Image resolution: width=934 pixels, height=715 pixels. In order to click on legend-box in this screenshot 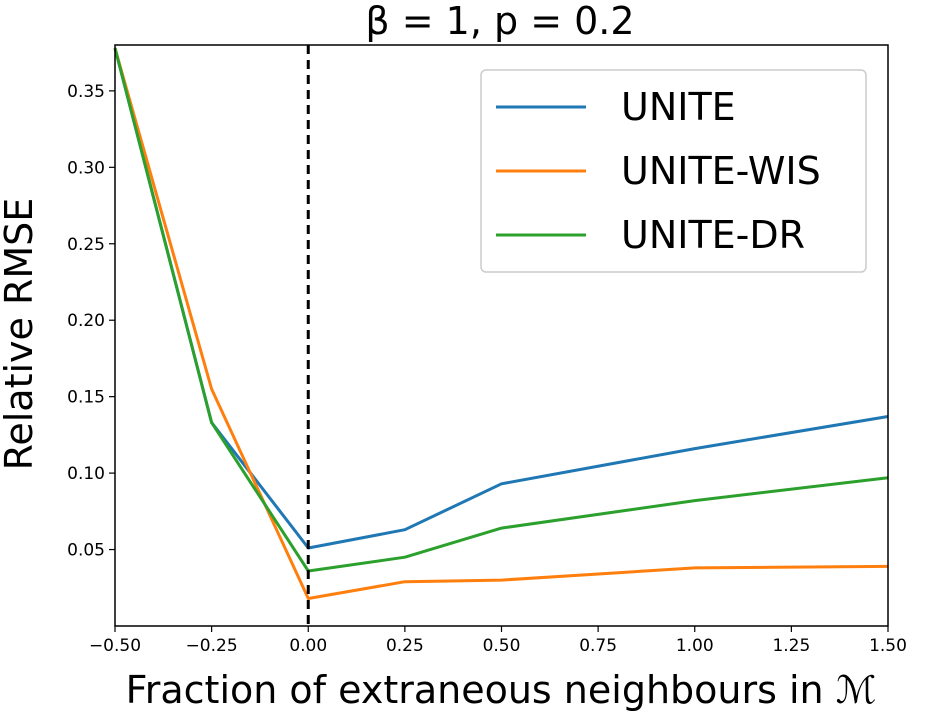, I will do `click(673, 171)`.